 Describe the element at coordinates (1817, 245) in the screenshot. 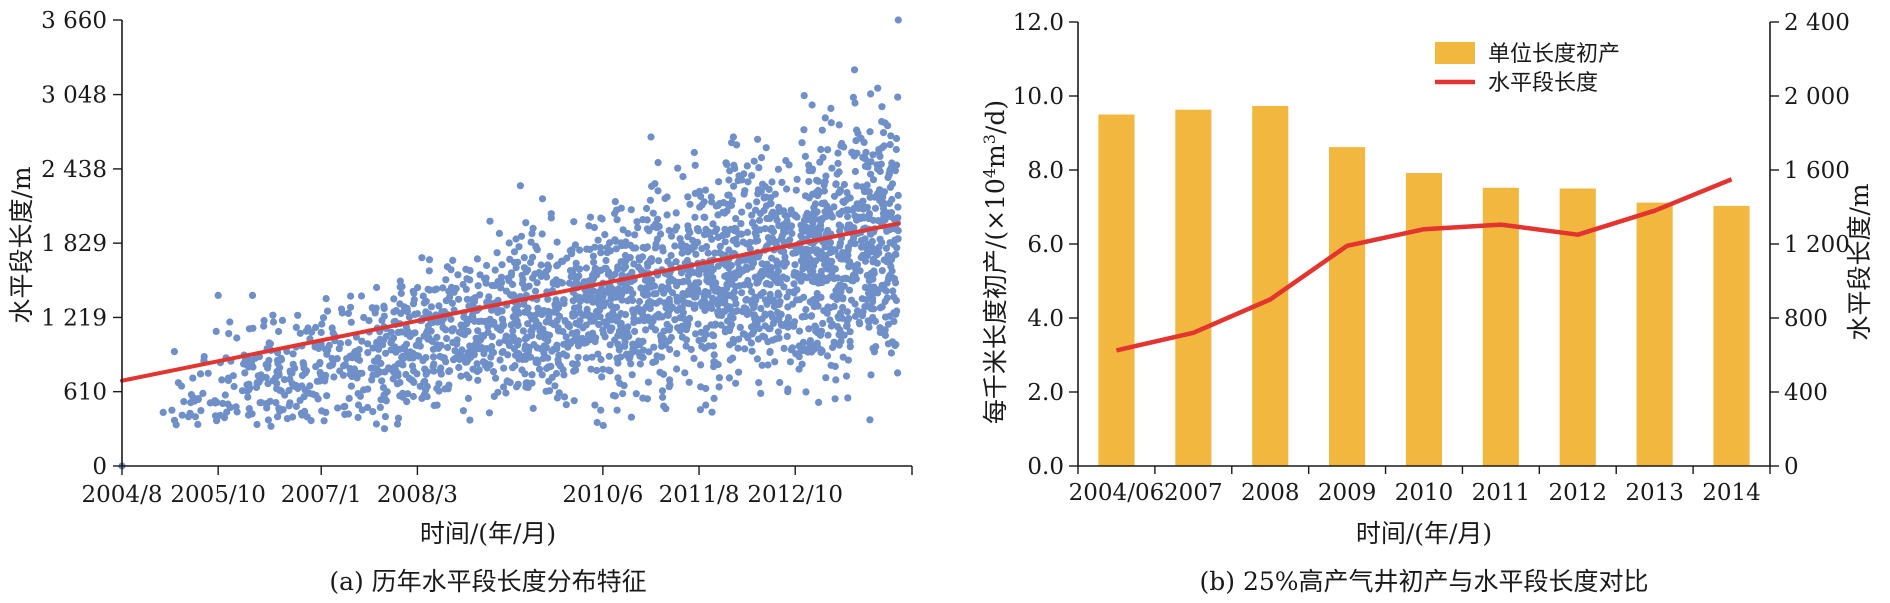

I see `right-y-tick-label: 1 200` at that location.